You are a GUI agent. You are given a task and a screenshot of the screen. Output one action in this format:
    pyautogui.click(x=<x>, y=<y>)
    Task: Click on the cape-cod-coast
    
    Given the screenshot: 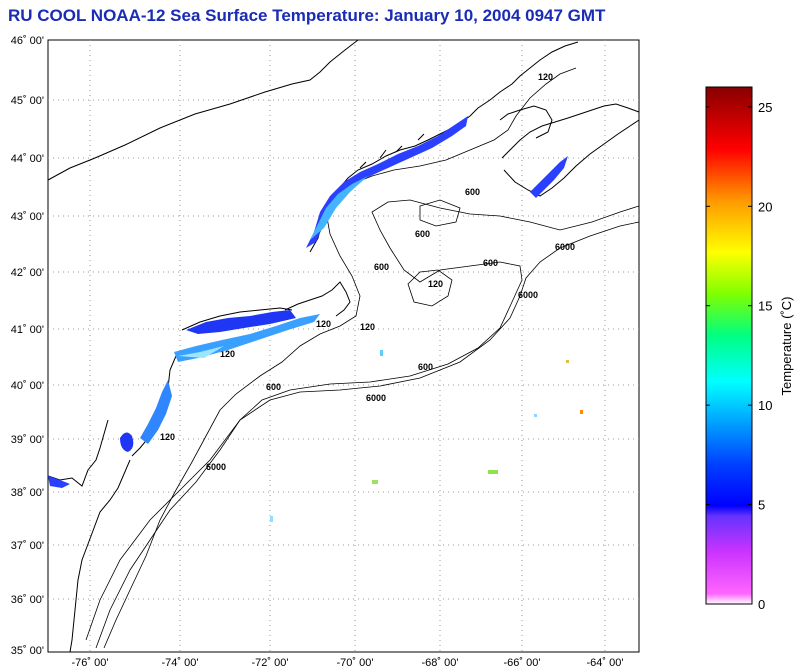 What is the action you would take?
    pyautogui.click(x=317, y=299)
    